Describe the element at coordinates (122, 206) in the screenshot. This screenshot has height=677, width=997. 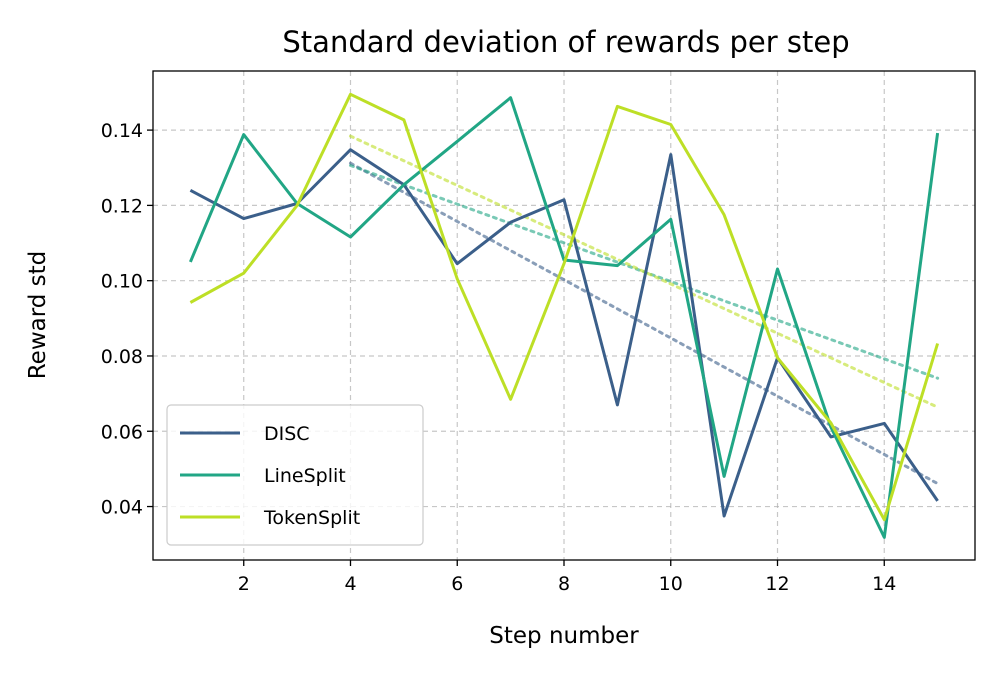
I see `y-tick-label: 0.12` at that location.